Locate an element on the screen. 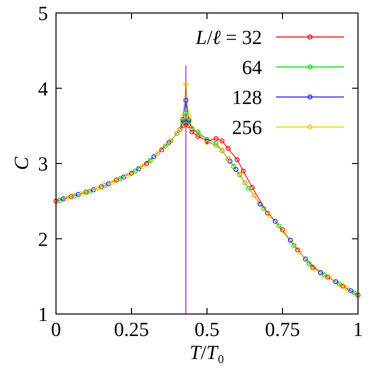 The width and height of the screenshot is (378, 373). x-tick-label: 0.75 is located at coordinates (282, 330).